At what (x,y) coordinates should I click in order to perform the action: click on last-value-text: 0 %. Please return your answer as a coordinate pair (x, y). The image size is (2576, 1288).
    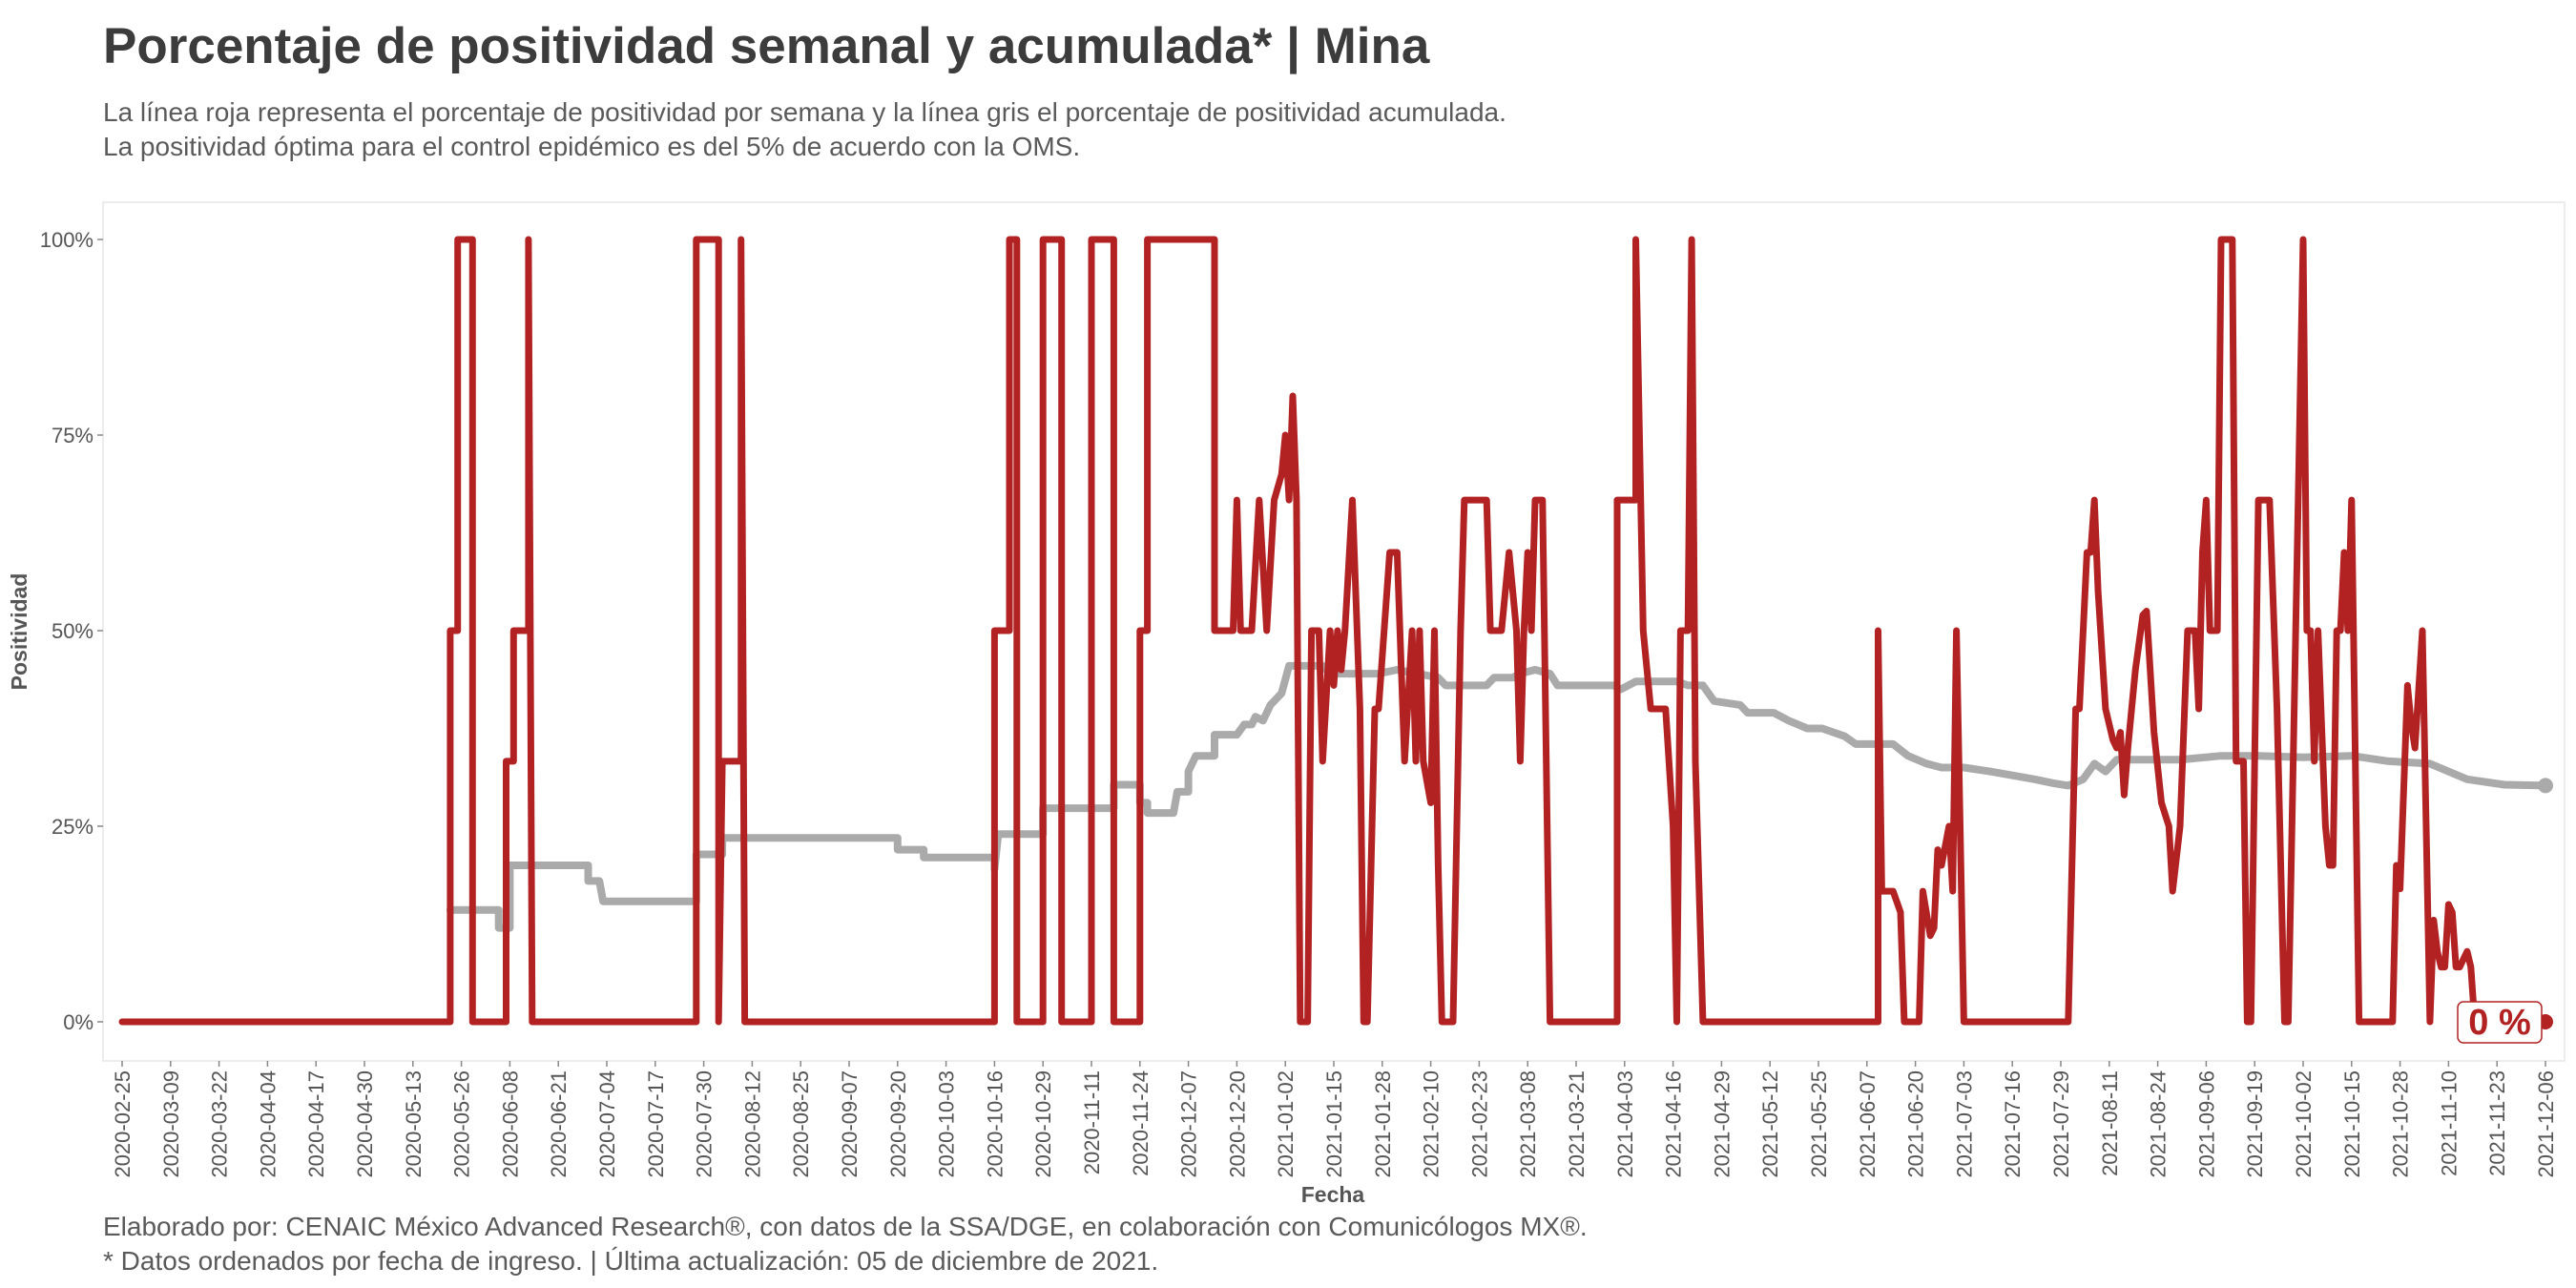
    Looking at the image, I should click on (2499, 1023).